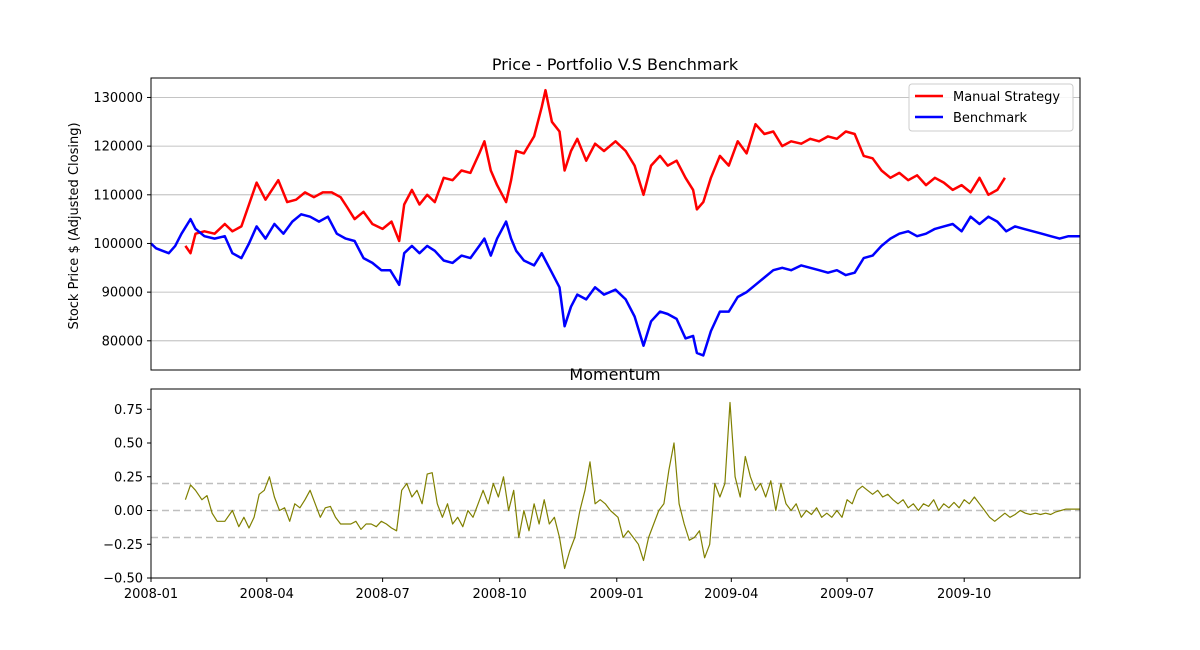  I want to click on x-tick-label: 2009-01, so click(617, 594).